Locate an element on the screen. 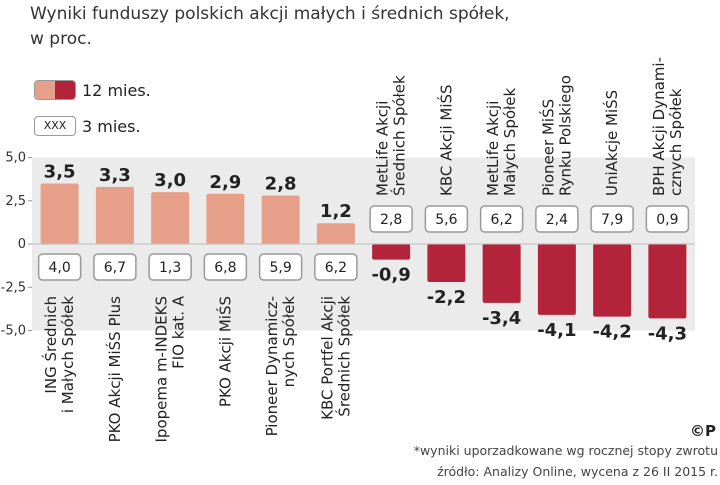 The height and width of the screenshot is (485, 720). legend-3m: XXX 3 mies. is located at coordinates (87, 126).